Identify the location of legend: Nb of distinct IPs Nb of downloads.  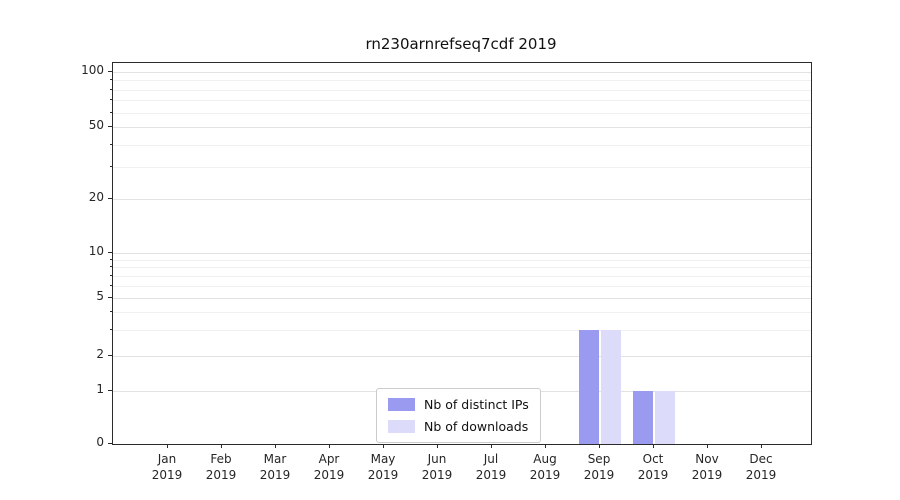
(458, 415).